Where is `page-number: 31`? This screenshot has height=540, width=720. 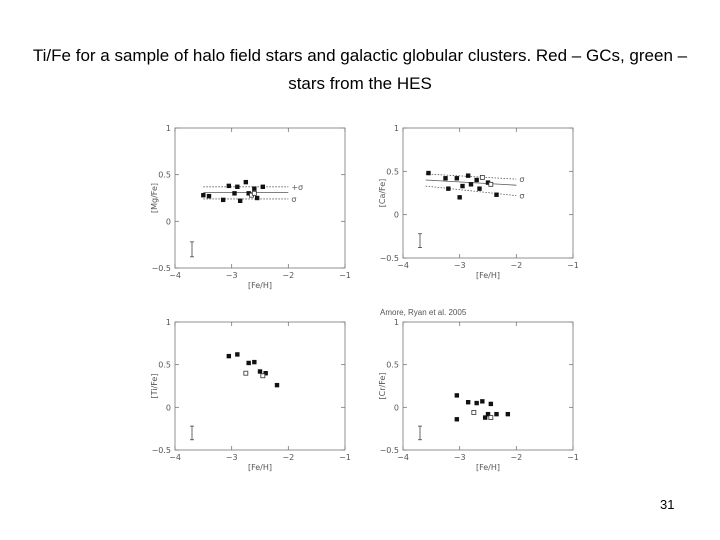 page-number: 31 is located at coordinates (667, 504).